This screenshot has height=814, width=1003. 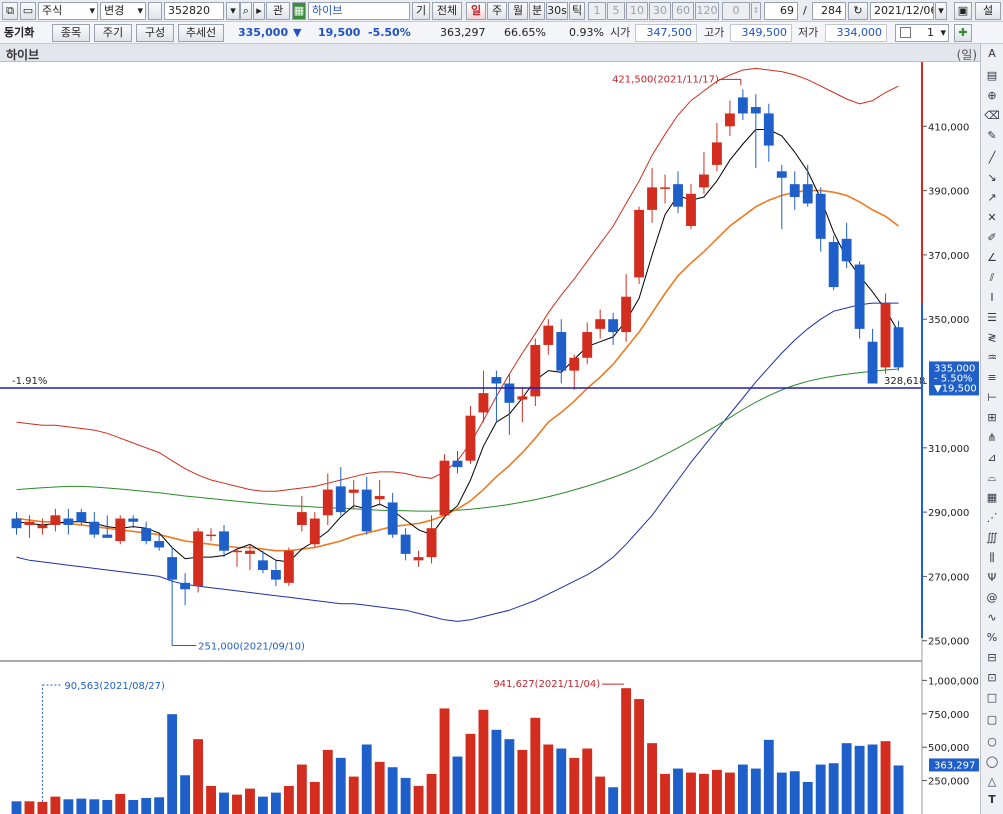 What do you see at coordinates (992, 577) in the screenshot?
I see `pitchfork-tool-icon: Ψ` at bounding box center [992, 577].